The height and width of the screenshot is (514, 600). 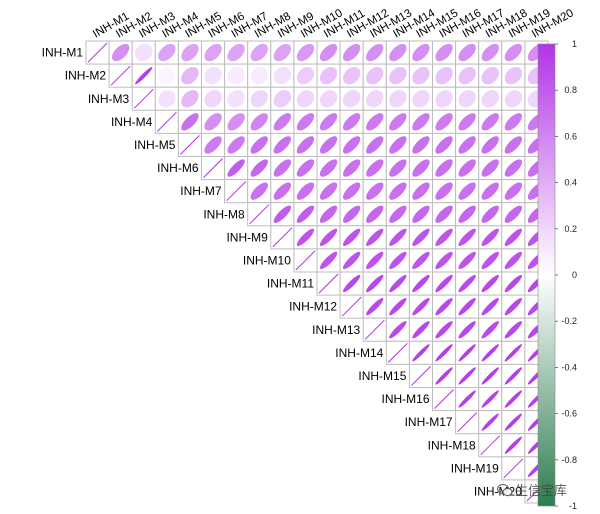 I want to click on colorbar-legend: 1 0.8 0.6 0.4 0.2 0 -0.2 -0.4 -0.6 -0.8 -1, so click(x=557, y=275).